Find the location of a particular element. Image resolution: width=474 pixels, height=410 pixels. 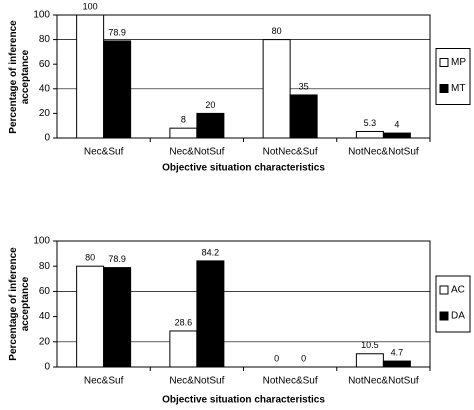

value-label: 4.7 is located at coordinates (397, 352).